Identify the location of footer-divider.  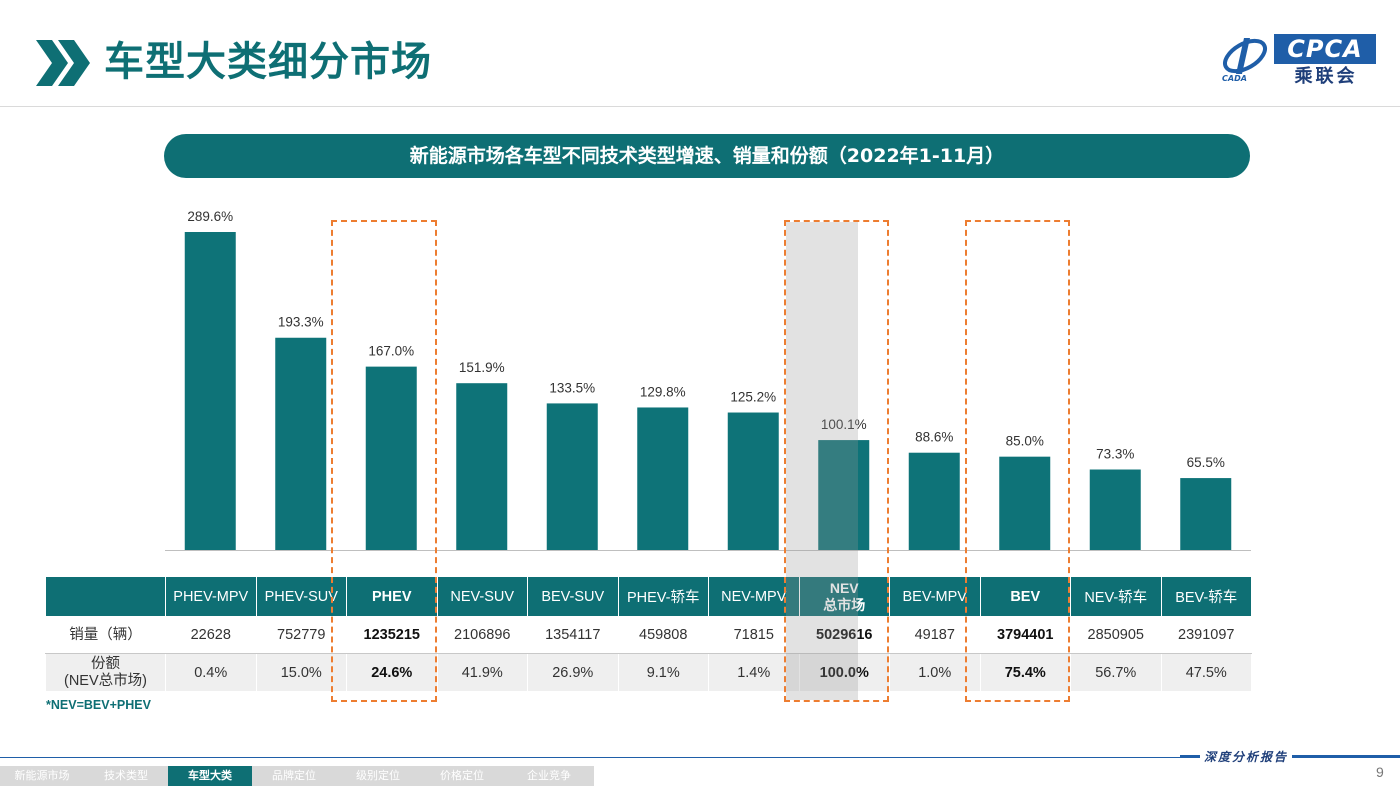
(700, 757).